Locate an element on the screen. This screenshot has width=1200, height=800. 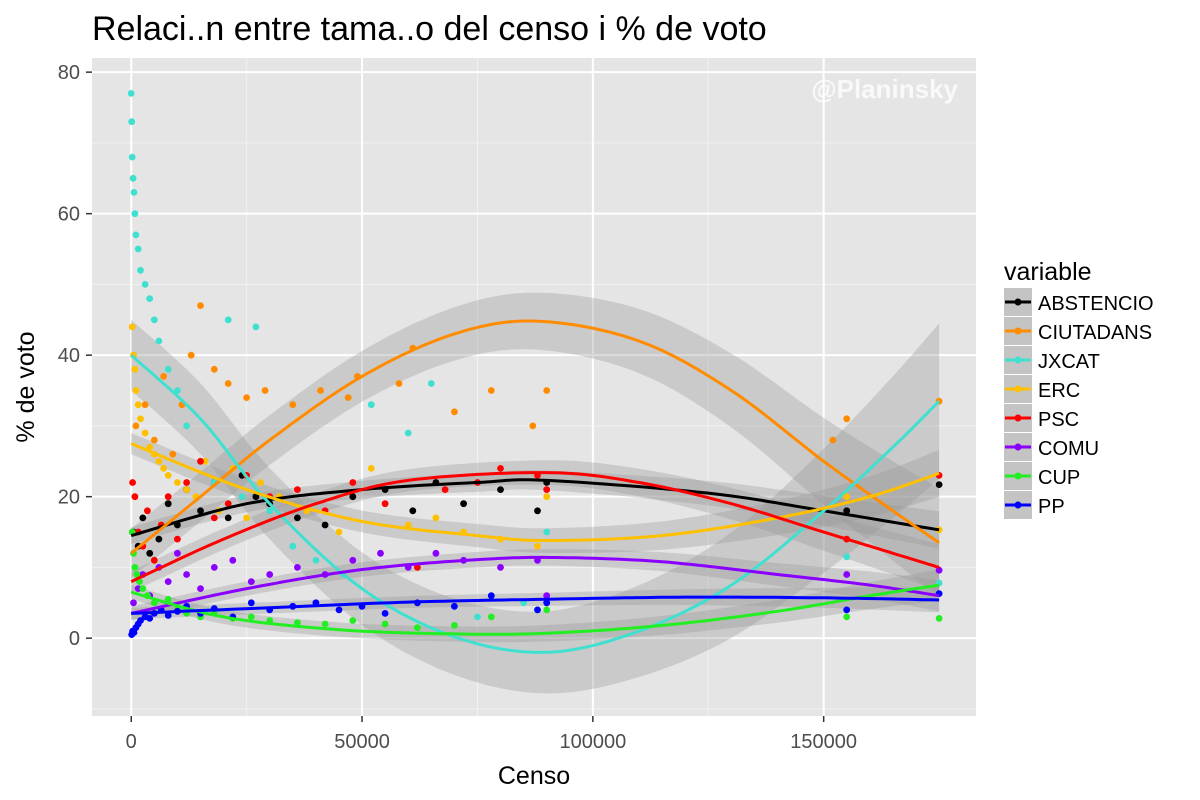
x-axis-ticks: 0 50000 100000 150000 is located at coordinates (491, 734).